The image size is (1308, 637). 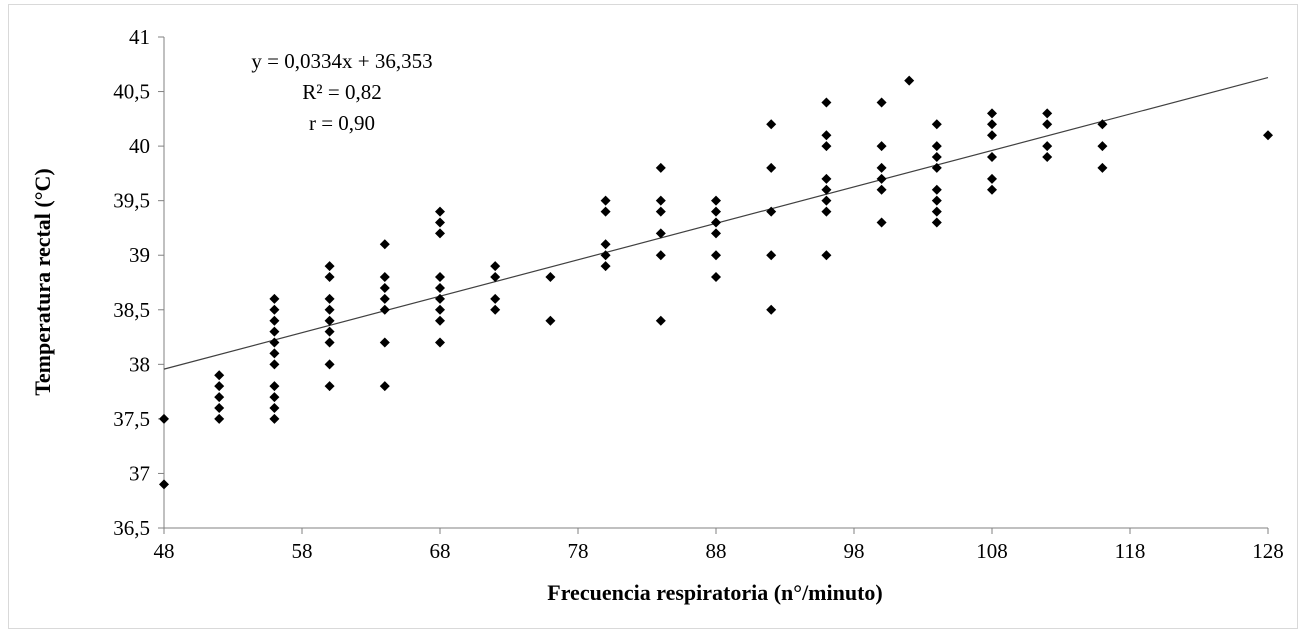 What do you see at coordinates (42, 282) in the screenshot?
I see `y-axis-title: Temperatura rectal (°C)` at bounding box center [42, 282].